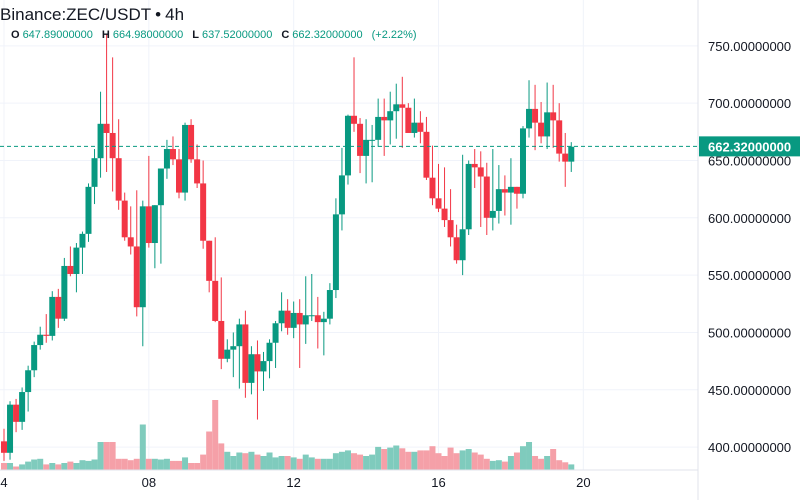 This screenshot has width=800, height=500. I want to click on y-tick-label: 550.00000000, so click(749, 275).